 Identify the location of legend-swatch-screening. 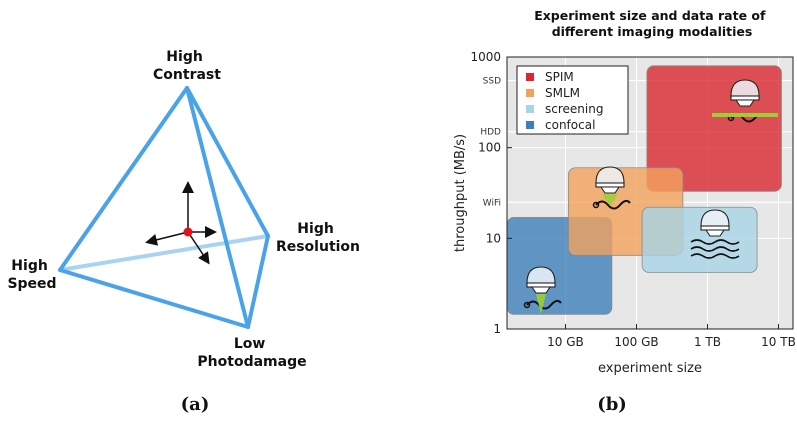
(530, 109).